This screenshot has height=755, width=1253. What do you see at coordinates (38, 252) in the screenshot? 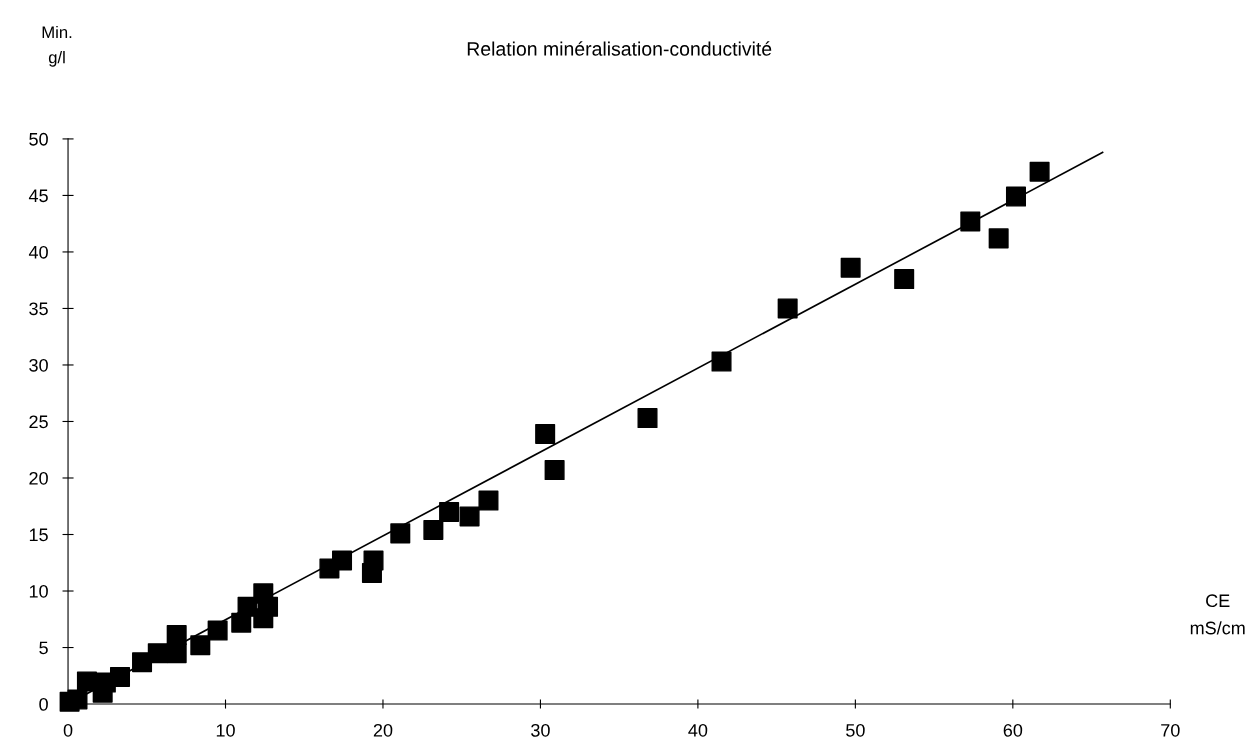
I see `y-tick-label: 40` at bounding box center [38, 252].